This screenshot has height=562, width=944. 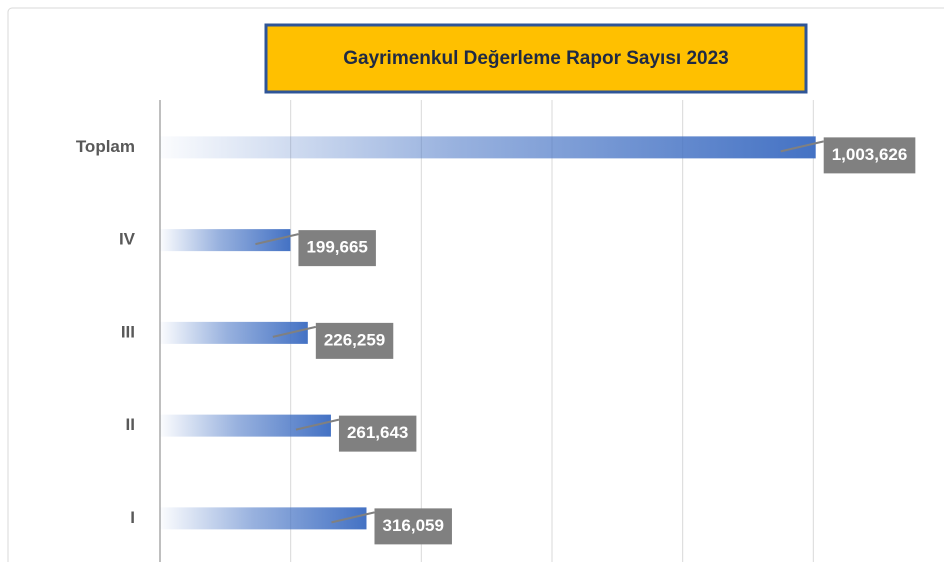 I want to click on data-label: 1,003,626, so click(x=870, y=154).